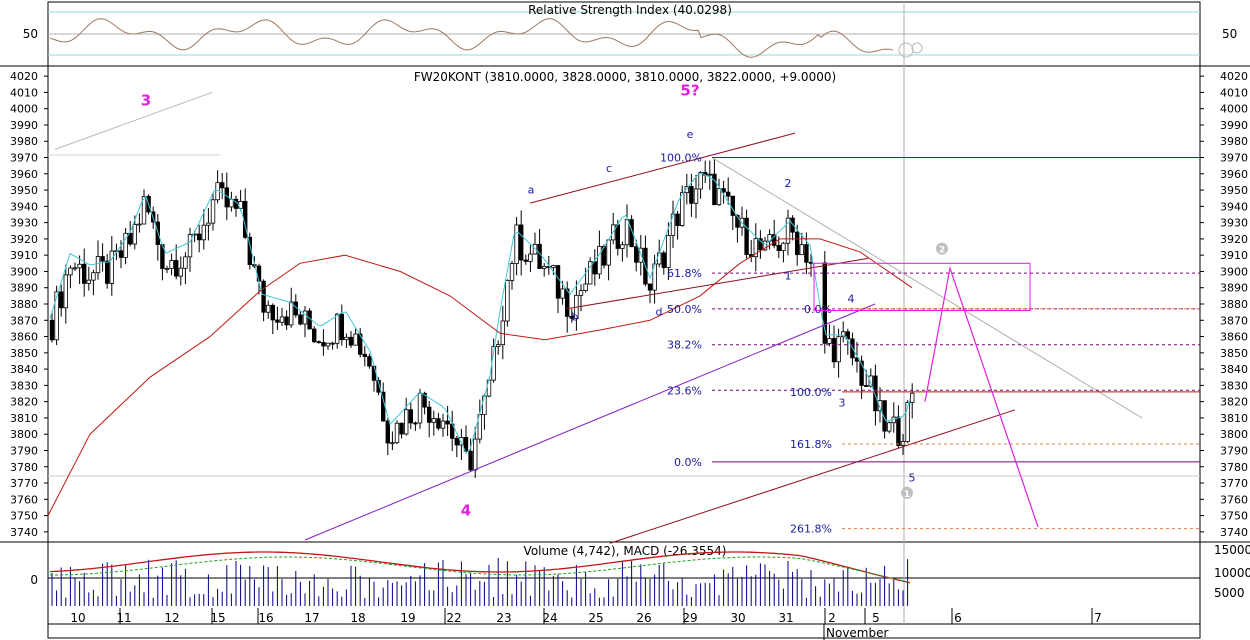  Describe the element at coordinates (24, 337) in the screenshot. I see `y-tick-label-left: 3860` at that location.